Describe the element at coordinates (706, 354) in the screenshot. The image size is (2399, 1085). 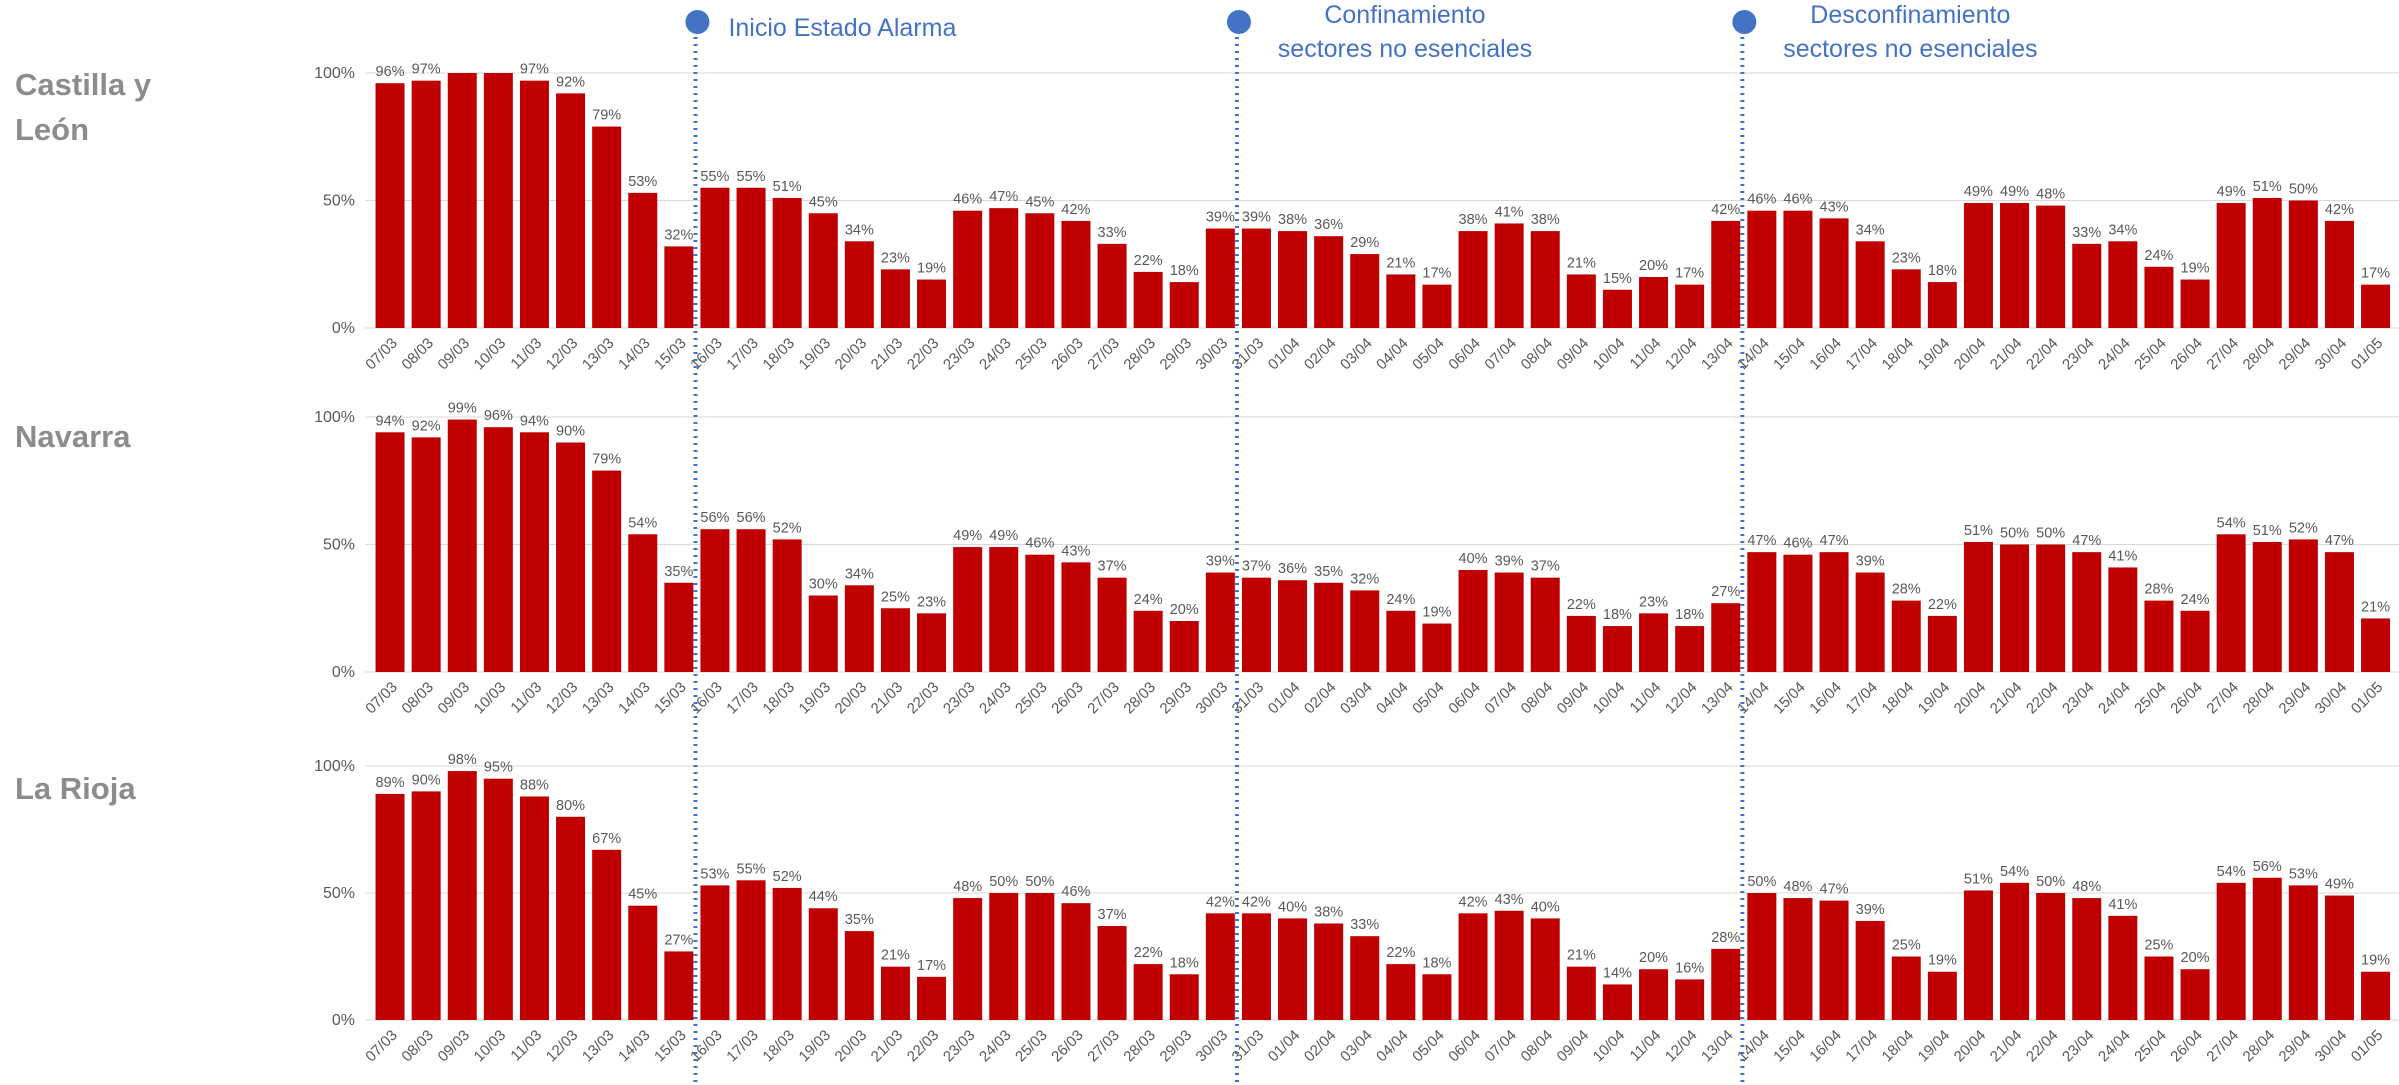
I see `x-tick-label: 16/03` at that location.